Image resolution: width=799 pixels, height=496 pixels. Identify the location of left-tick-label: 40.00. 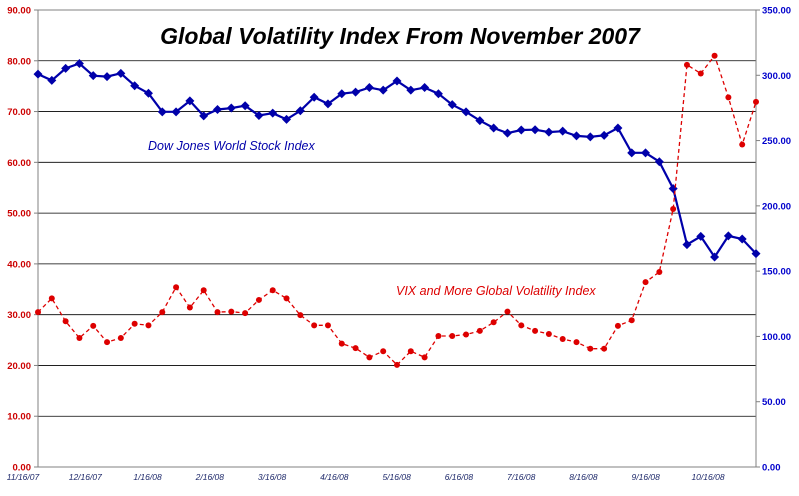
(19, 264).